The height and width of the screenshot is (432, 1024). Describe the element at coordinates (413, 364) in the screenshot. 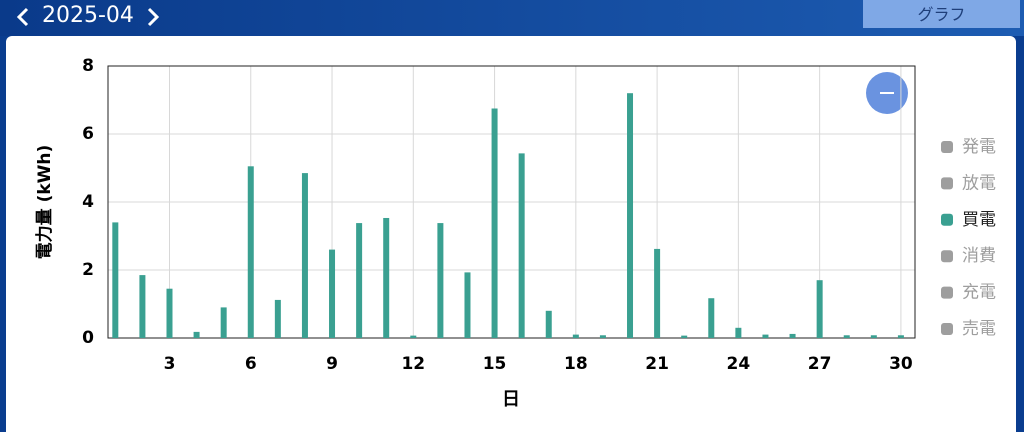

I see `x-tick-label: 12` at that location.